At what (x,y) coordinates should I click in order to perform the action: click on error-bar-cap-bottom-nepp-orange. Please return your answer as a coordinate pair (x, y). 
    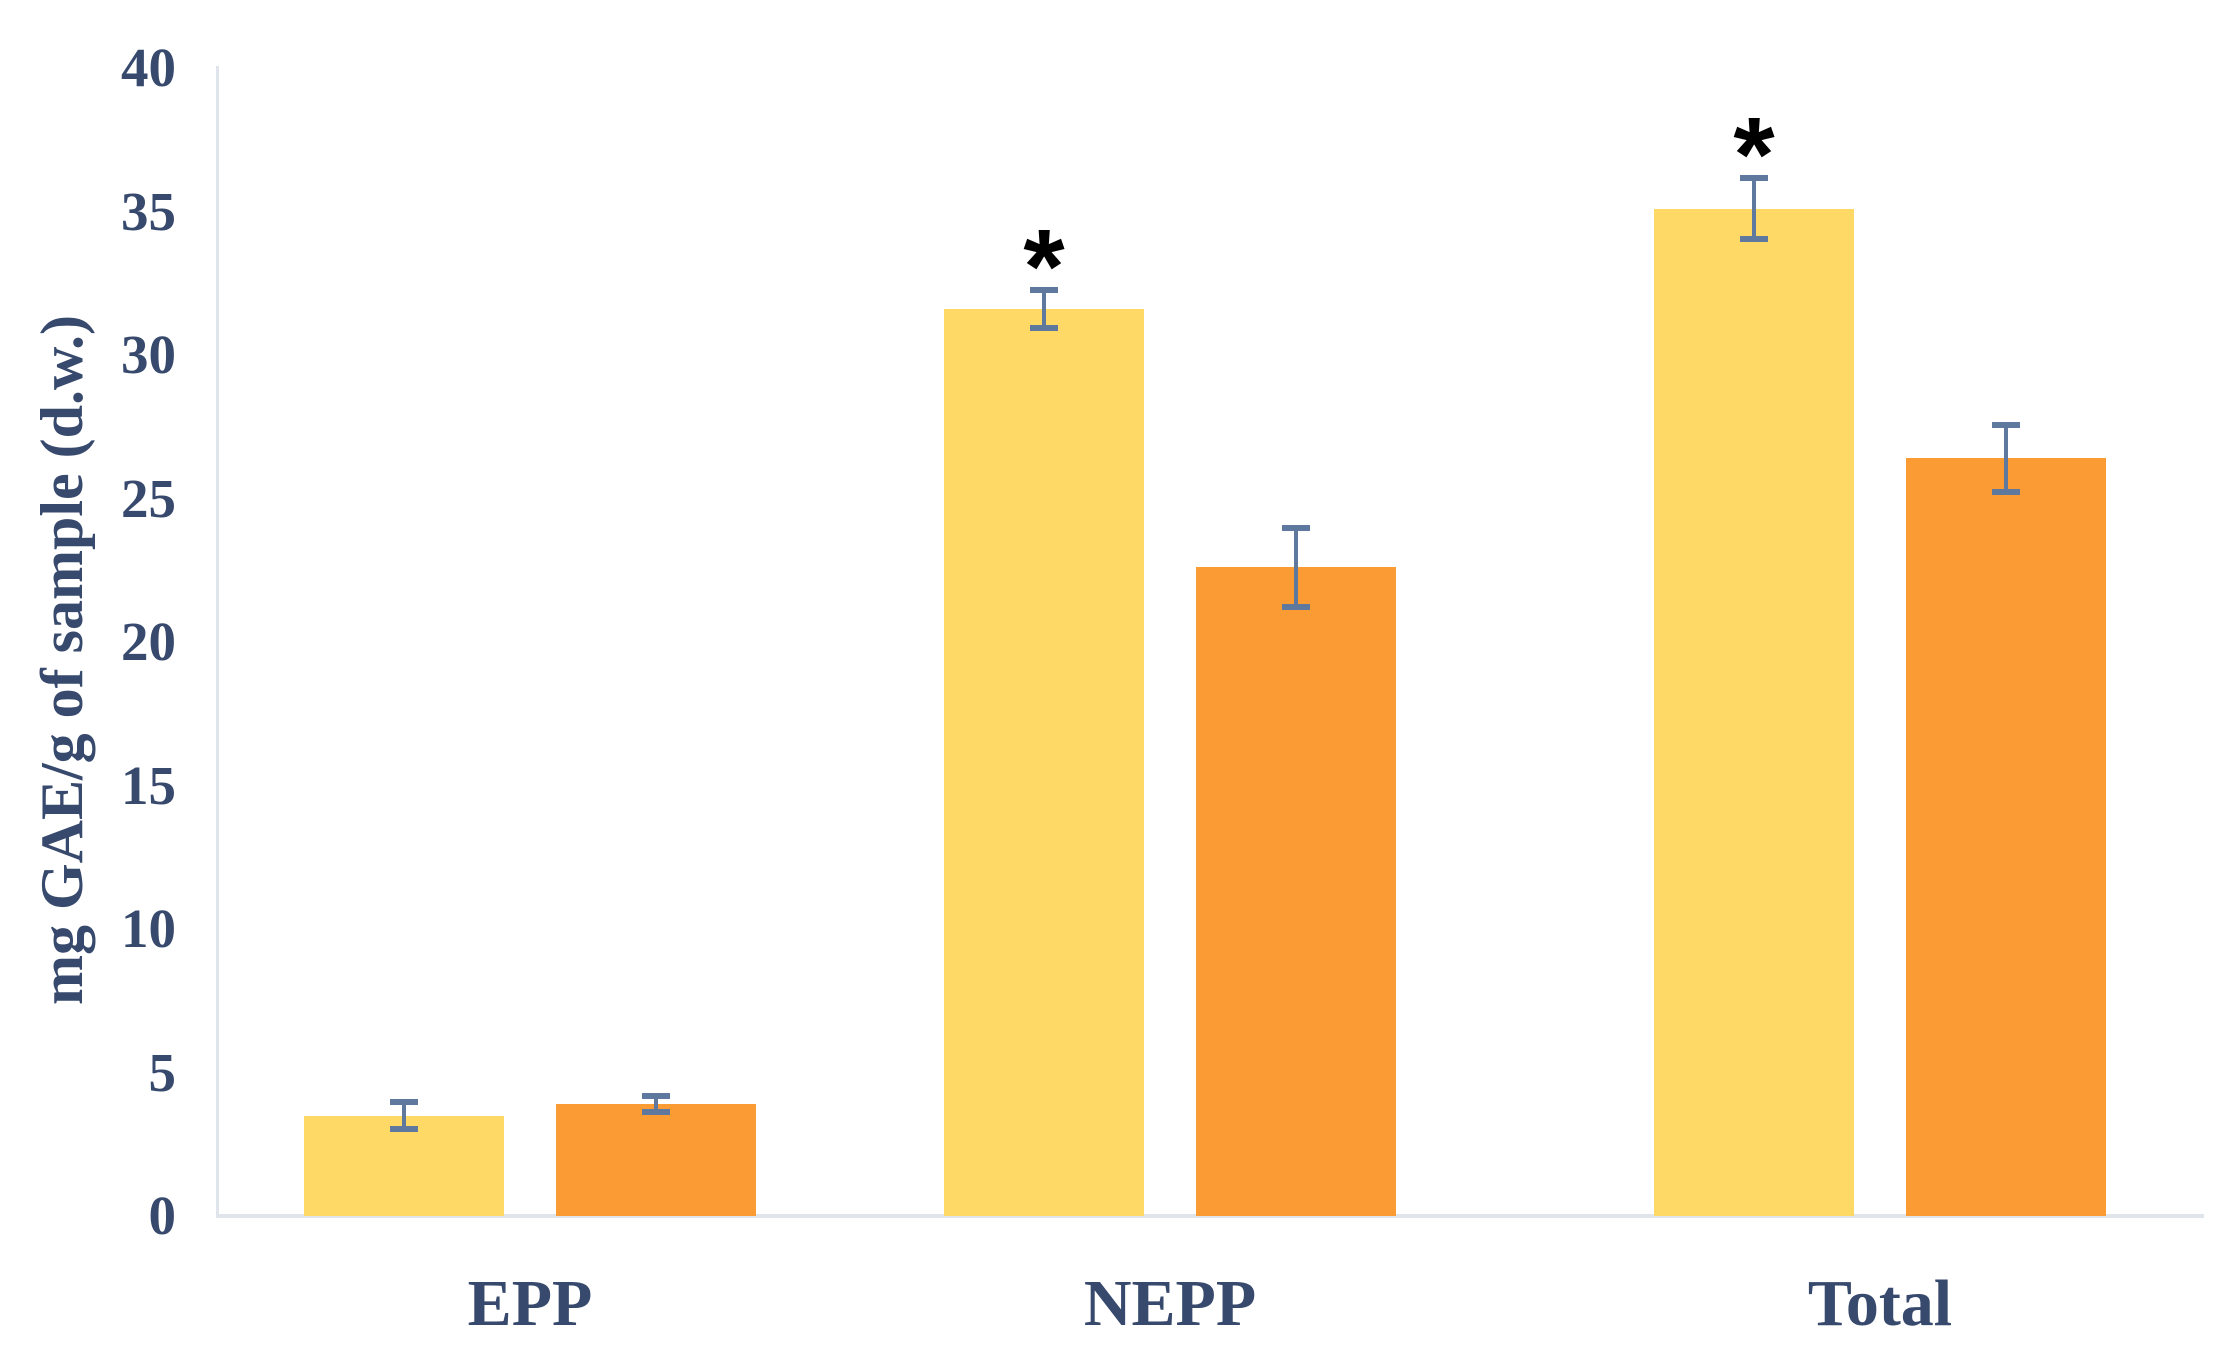
    Looking at the image, I should click on (1296, 606).